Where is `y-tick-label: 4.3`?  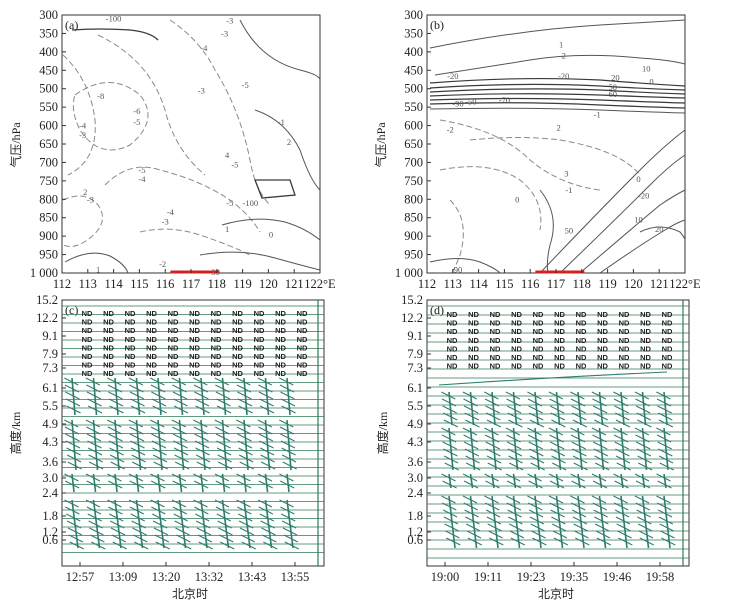 y-tick-label: 4.3 is located at coordinates (415, 442).